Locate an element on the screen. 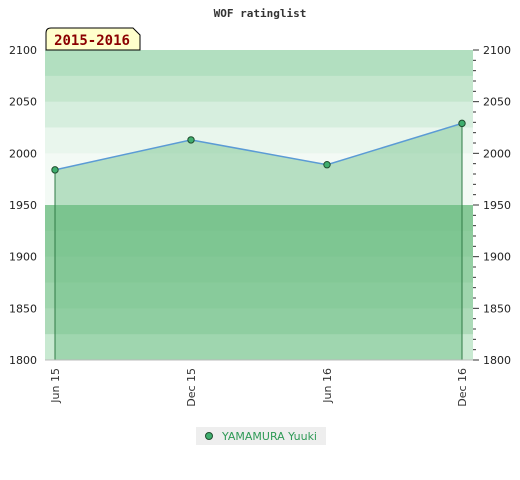  y-tick-label-left: 2000 is located at coordinates (23, 153).